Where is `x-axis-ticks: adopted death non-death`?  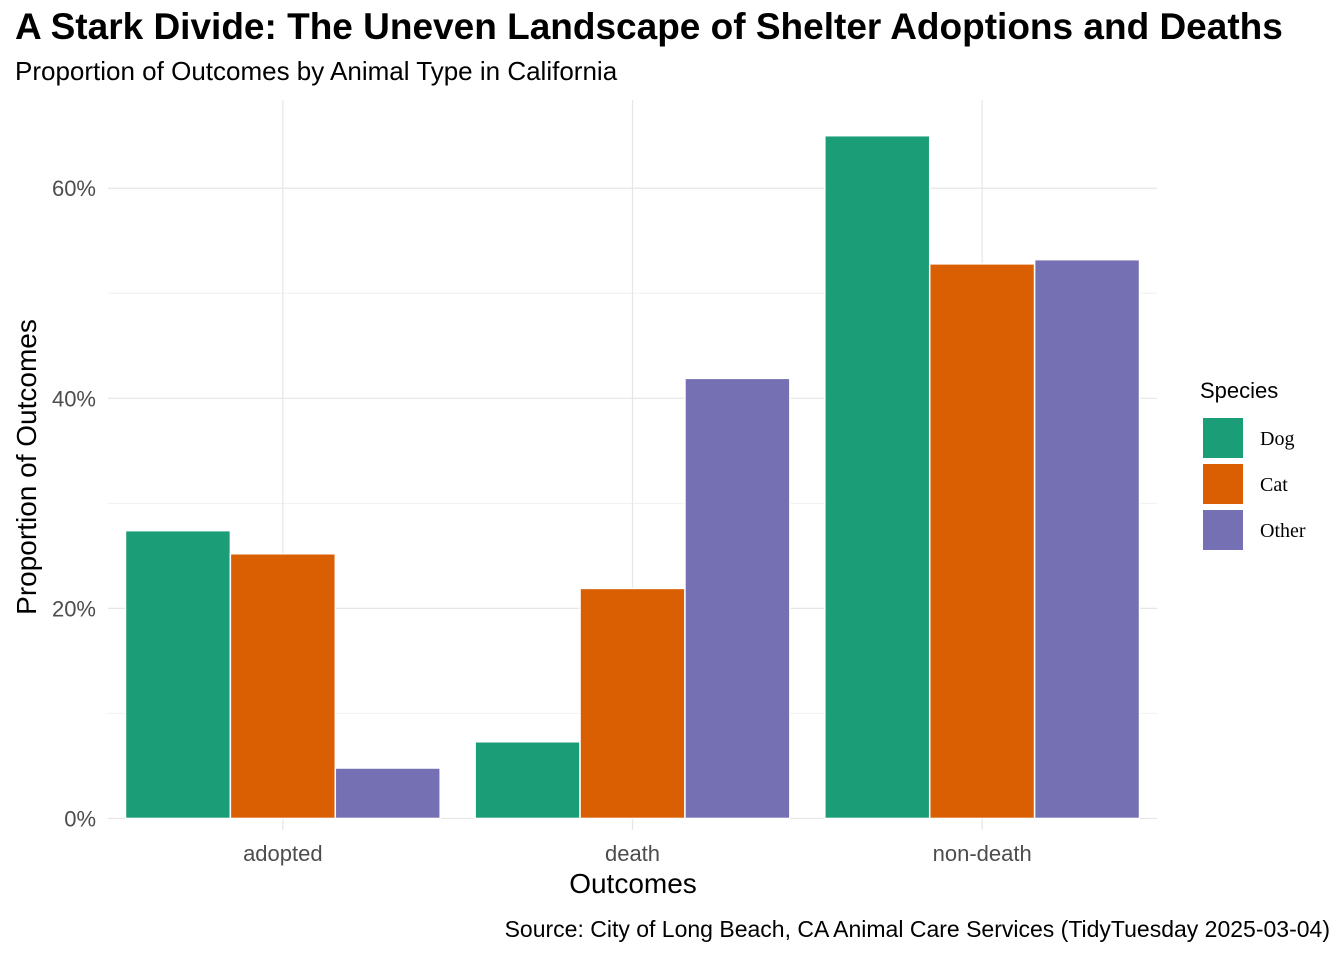
x-axis-ticks: adopted death non-death is located at coordinates (637, 853).